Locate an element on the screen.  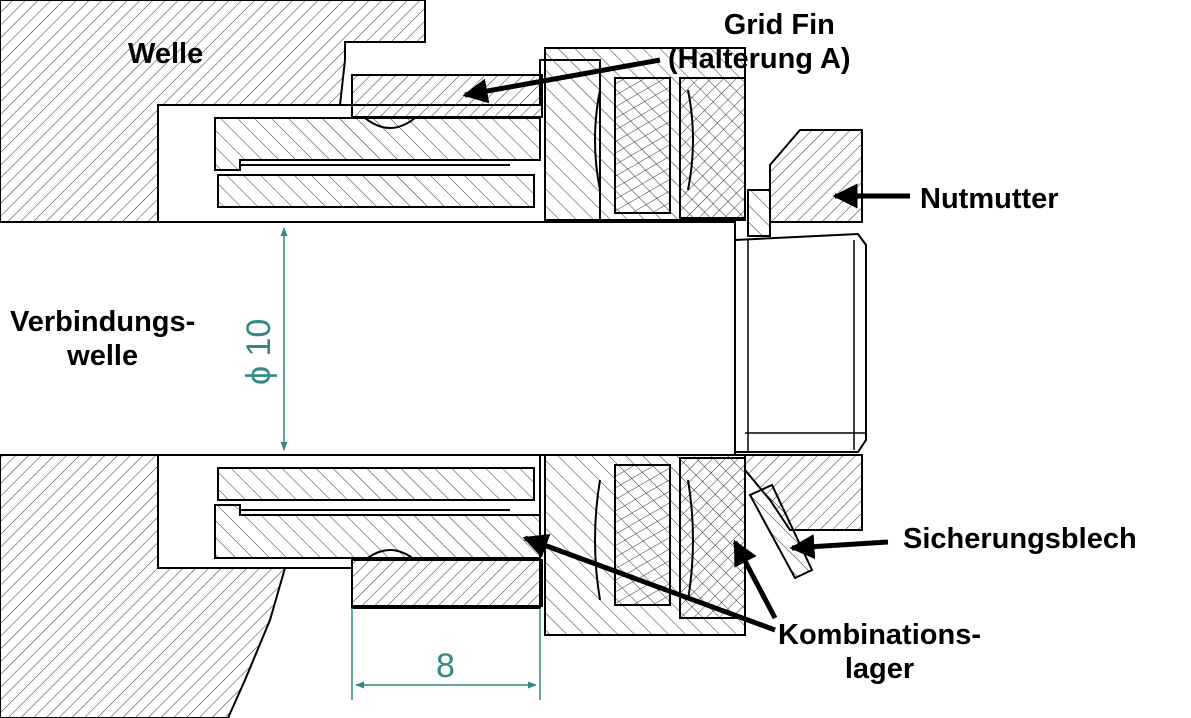
dimension-diameter-label: ϕ 10 is located at coordinates (259, 352).